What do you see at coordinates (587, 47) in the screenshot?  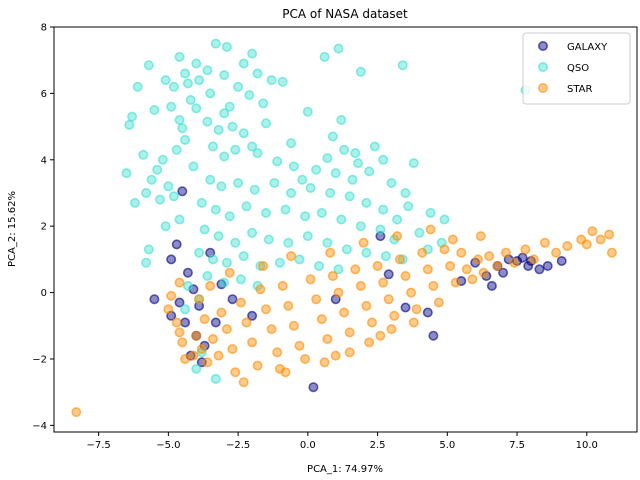 I see `legend-label: GALAXY` at bounding box center [587, 47].